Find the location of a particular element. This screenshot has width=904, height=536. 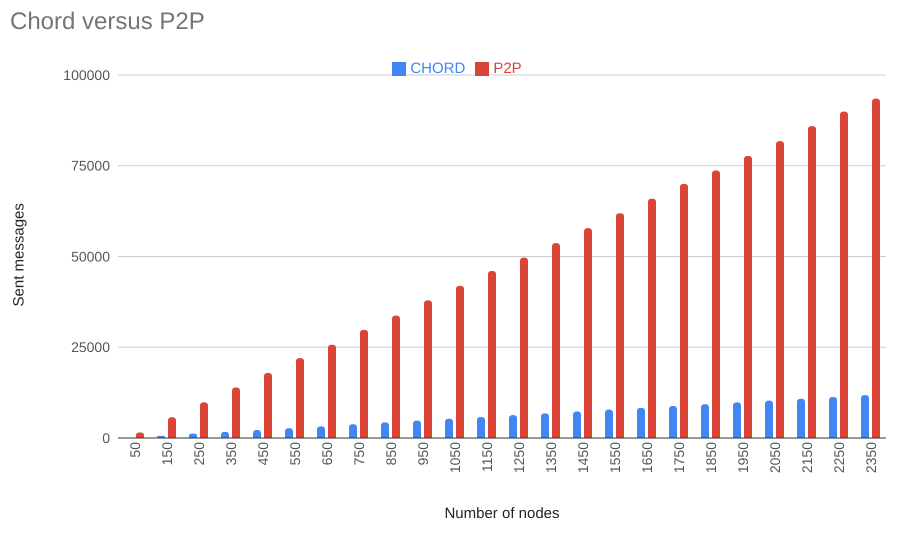

x-tick-label: 2350 is located at coordinates (870, 458).